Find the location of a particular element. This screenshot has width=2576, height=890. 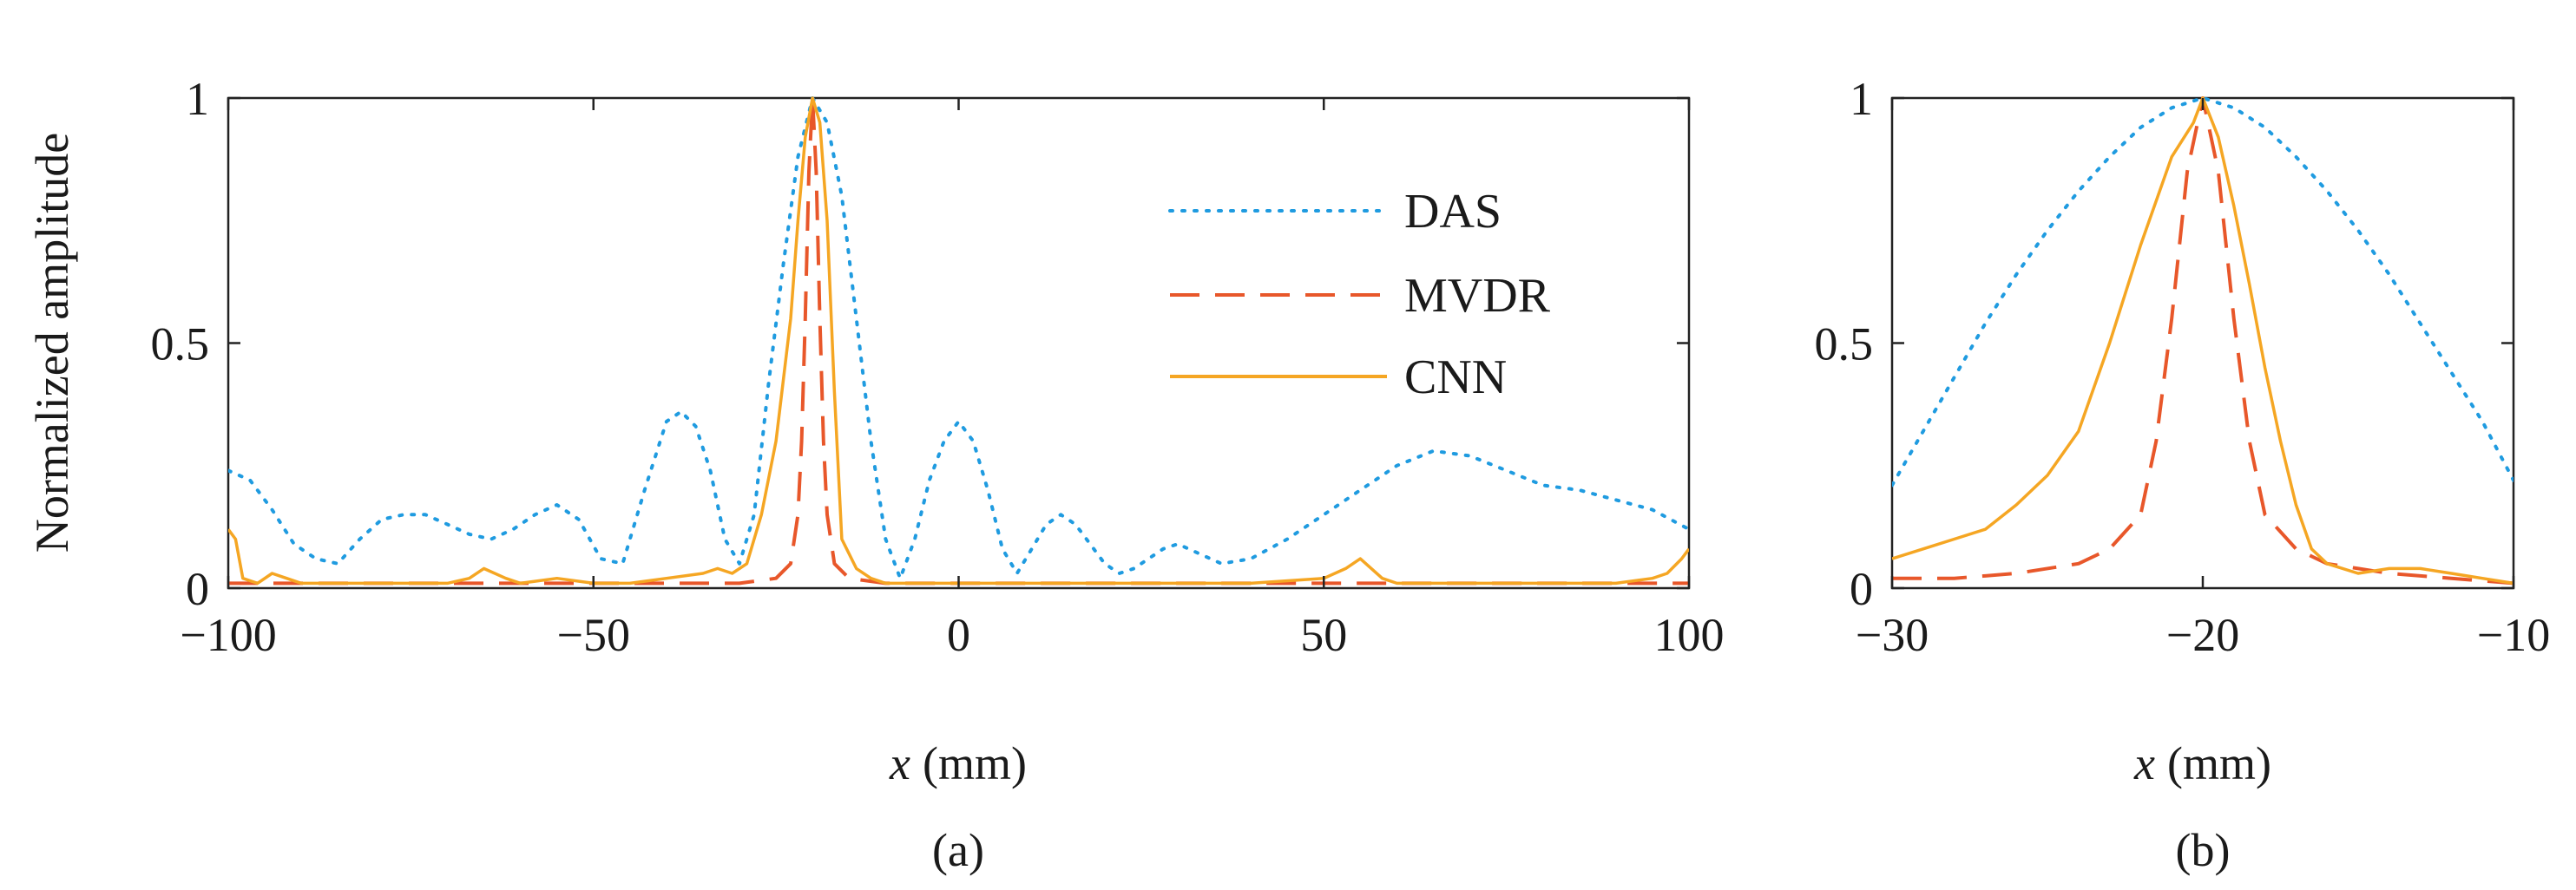

caption-a: (a) is located at coordinates (958, 850).